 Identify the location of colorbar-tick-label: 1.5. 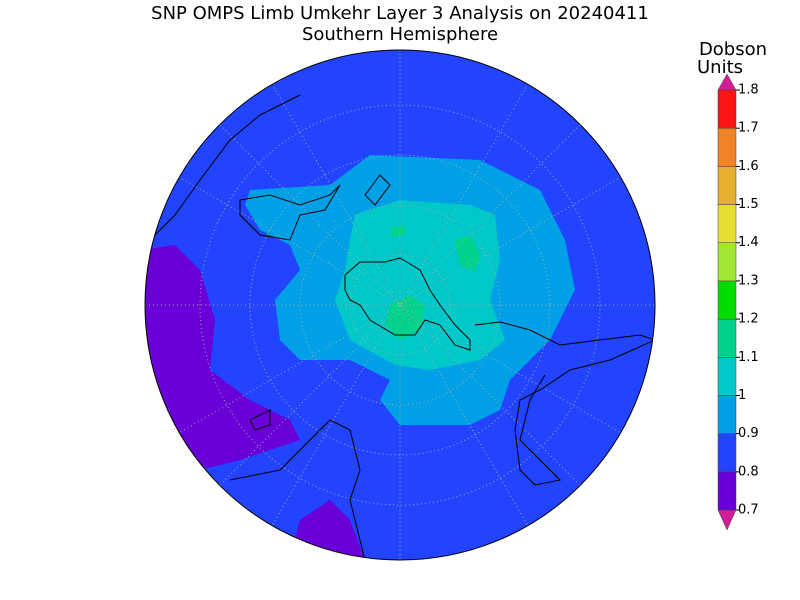
(748, 204).